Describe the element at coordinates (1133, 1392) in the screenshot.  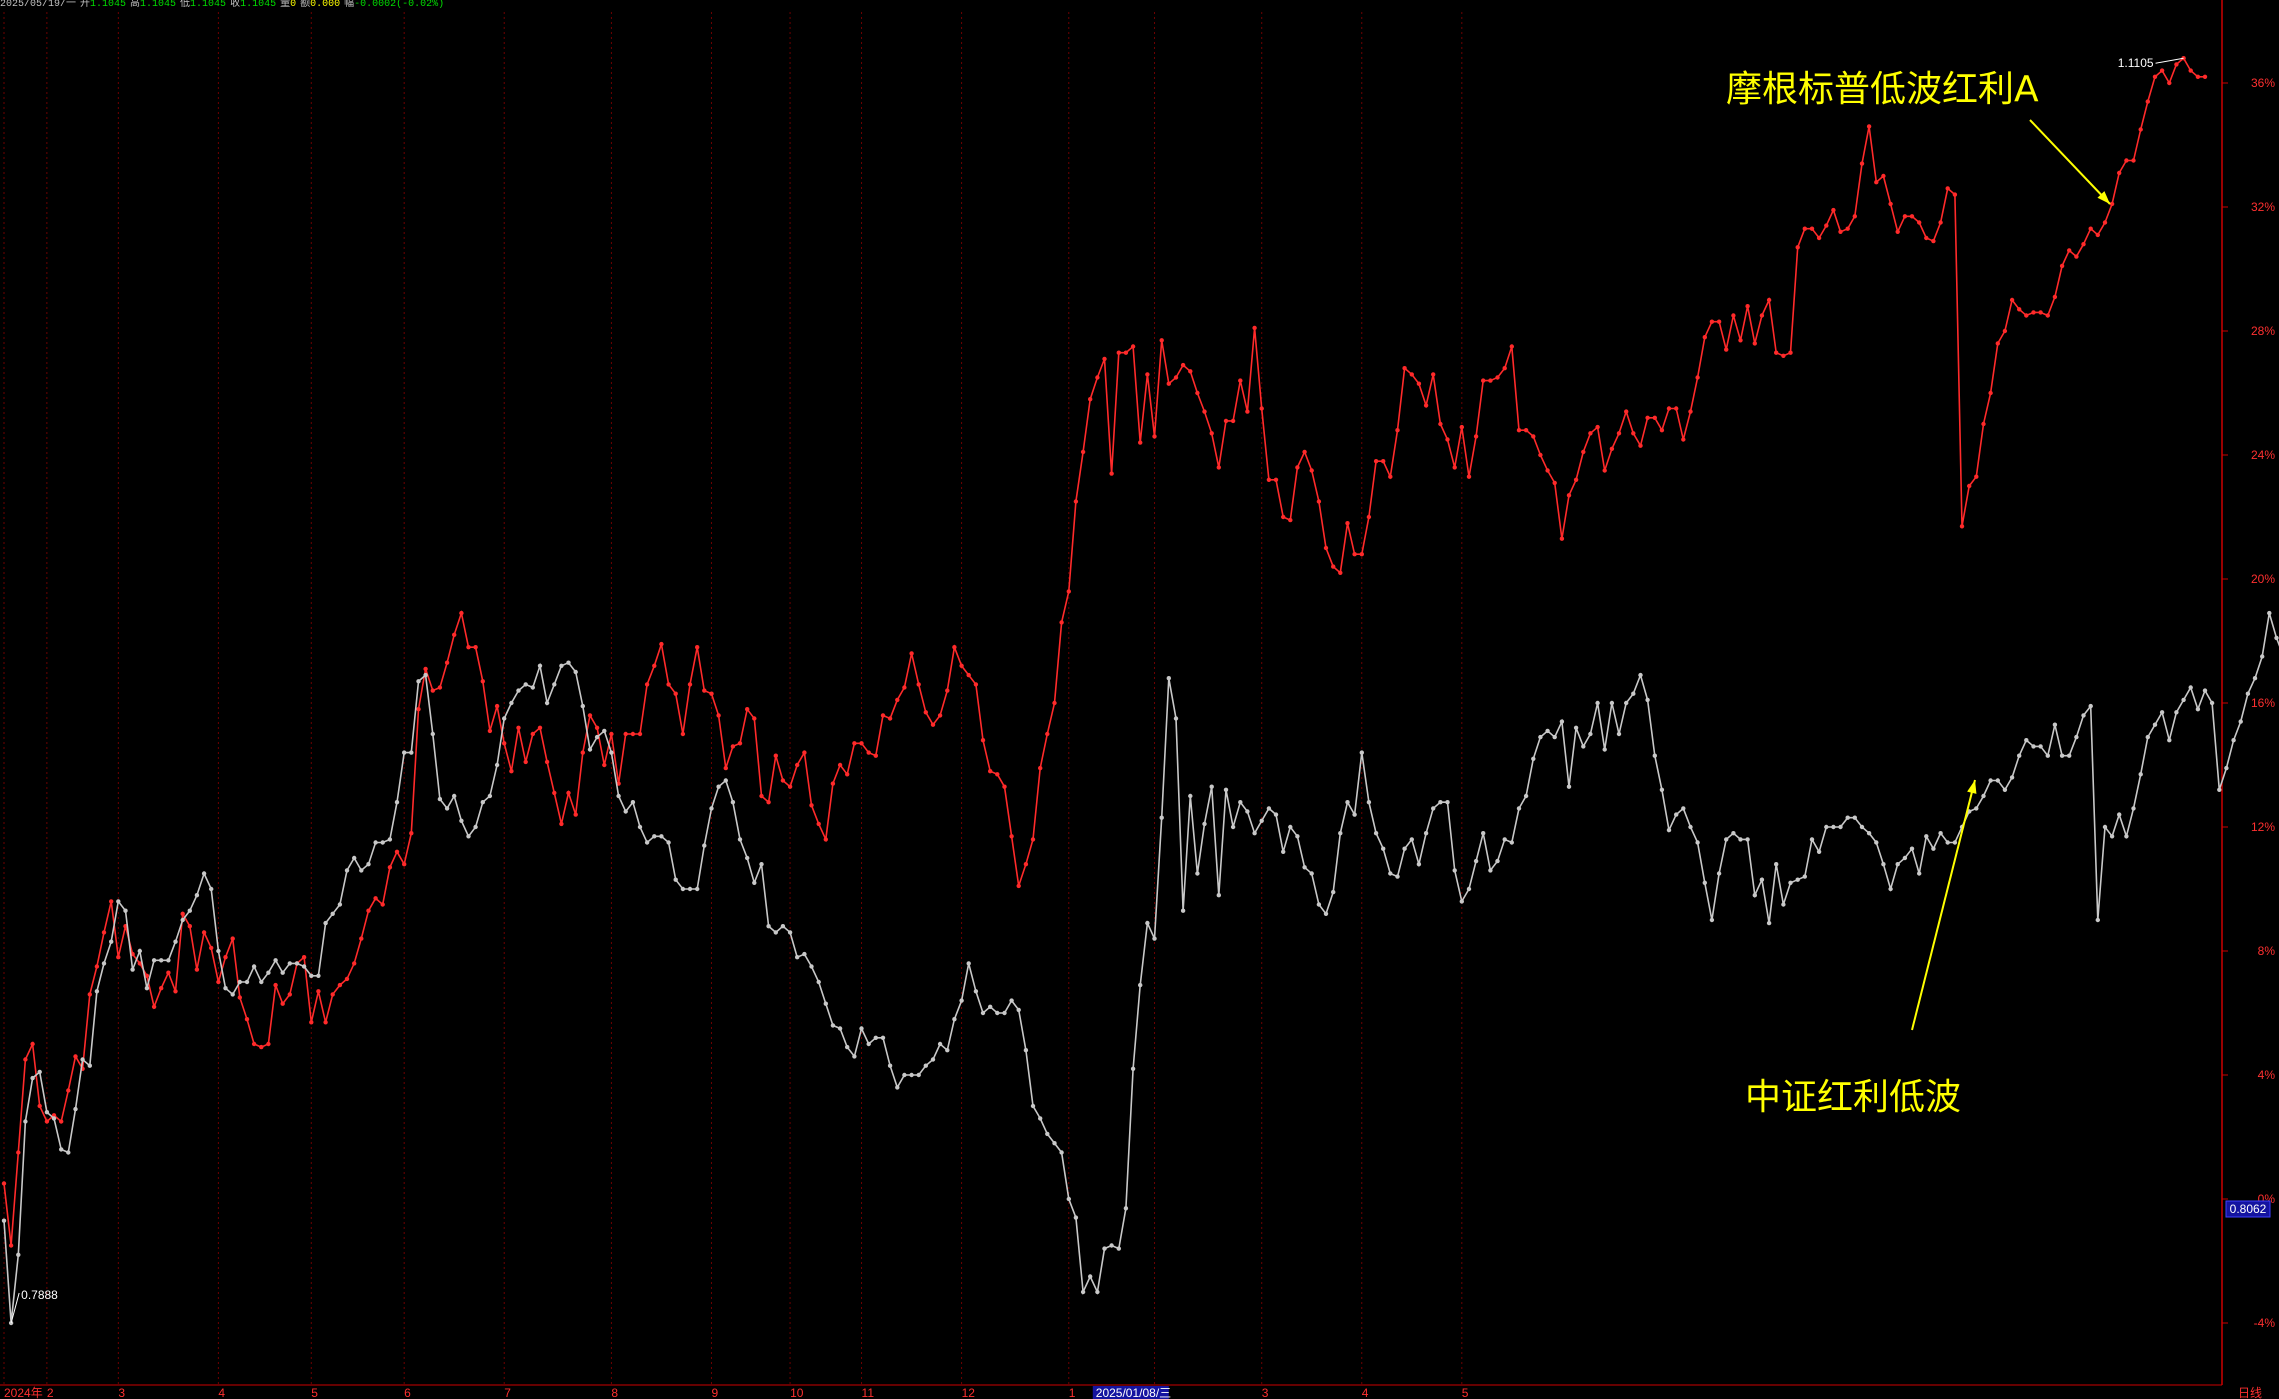
I see `cursor-date-label: 2025/01/08/三` at that location.